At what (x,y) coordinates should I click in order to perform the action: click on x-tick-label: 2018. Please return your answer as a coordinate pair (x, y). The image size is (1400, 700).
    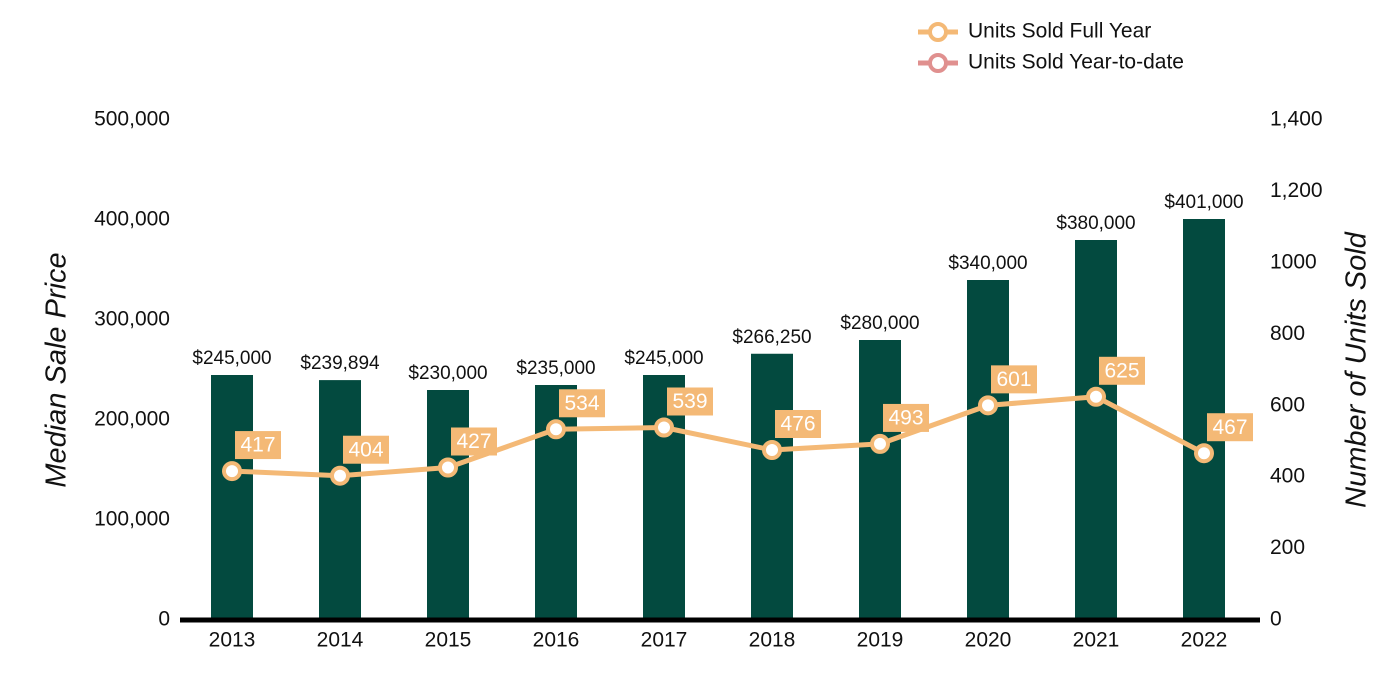
    Looking at the image, I should click on (772, 640).